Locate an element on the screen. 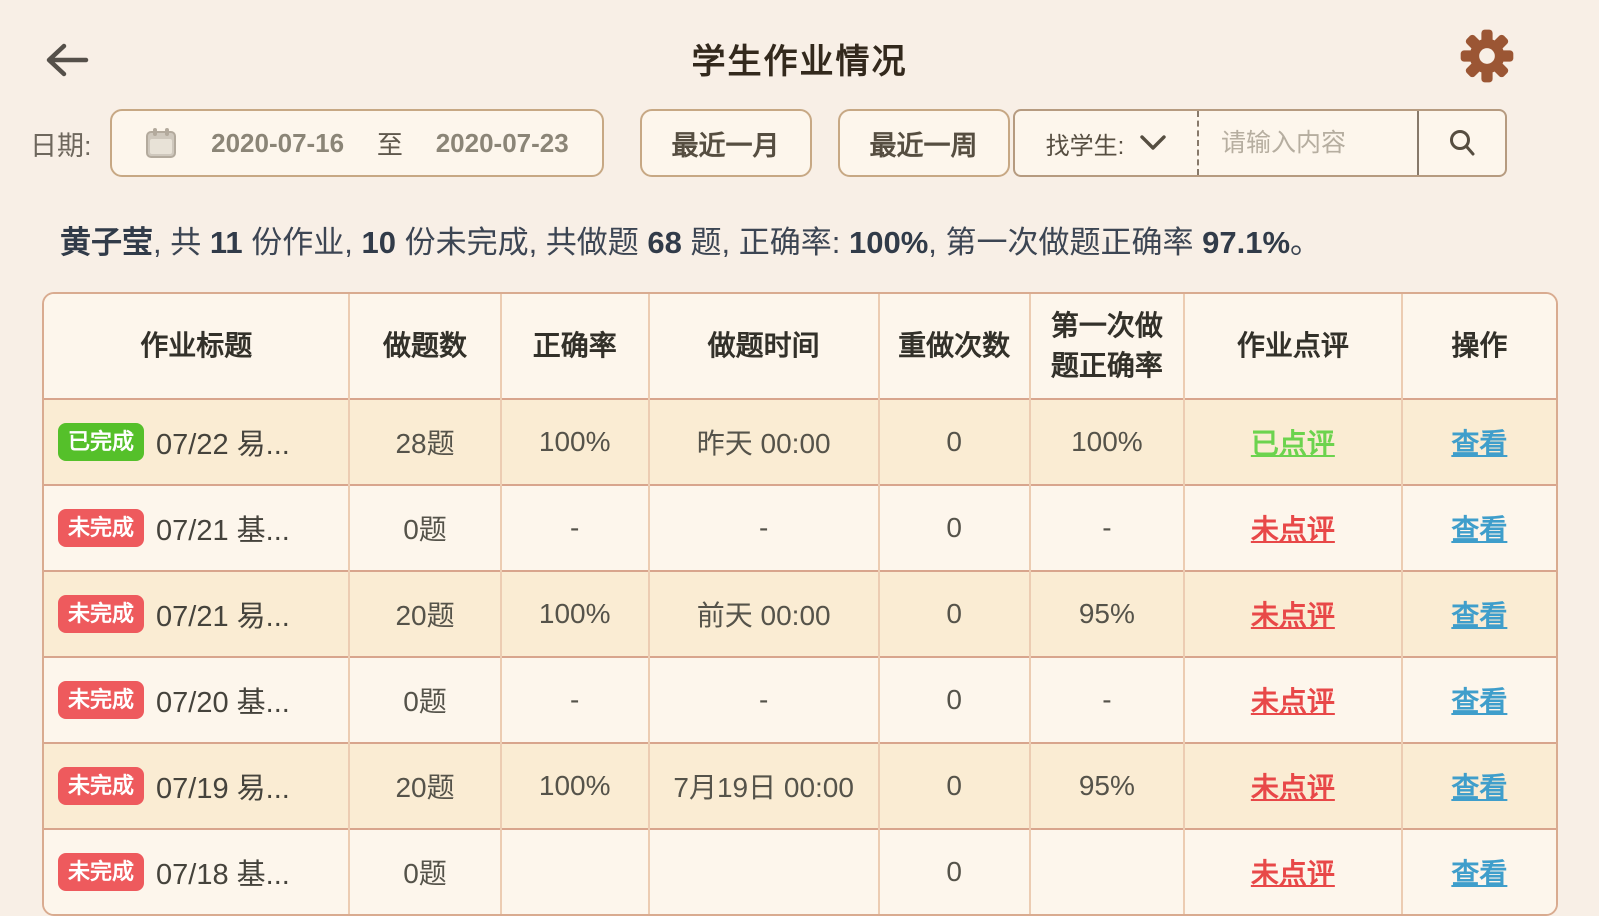  cell-review: 已点评 is located at coordinates (1293, 441).